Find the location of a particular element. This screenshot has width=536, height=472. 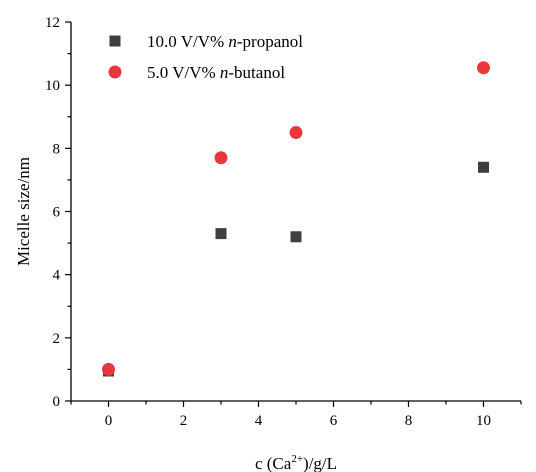

legend-label: 5.0 V/V% n-butanol is located at coordinates (216, 72).